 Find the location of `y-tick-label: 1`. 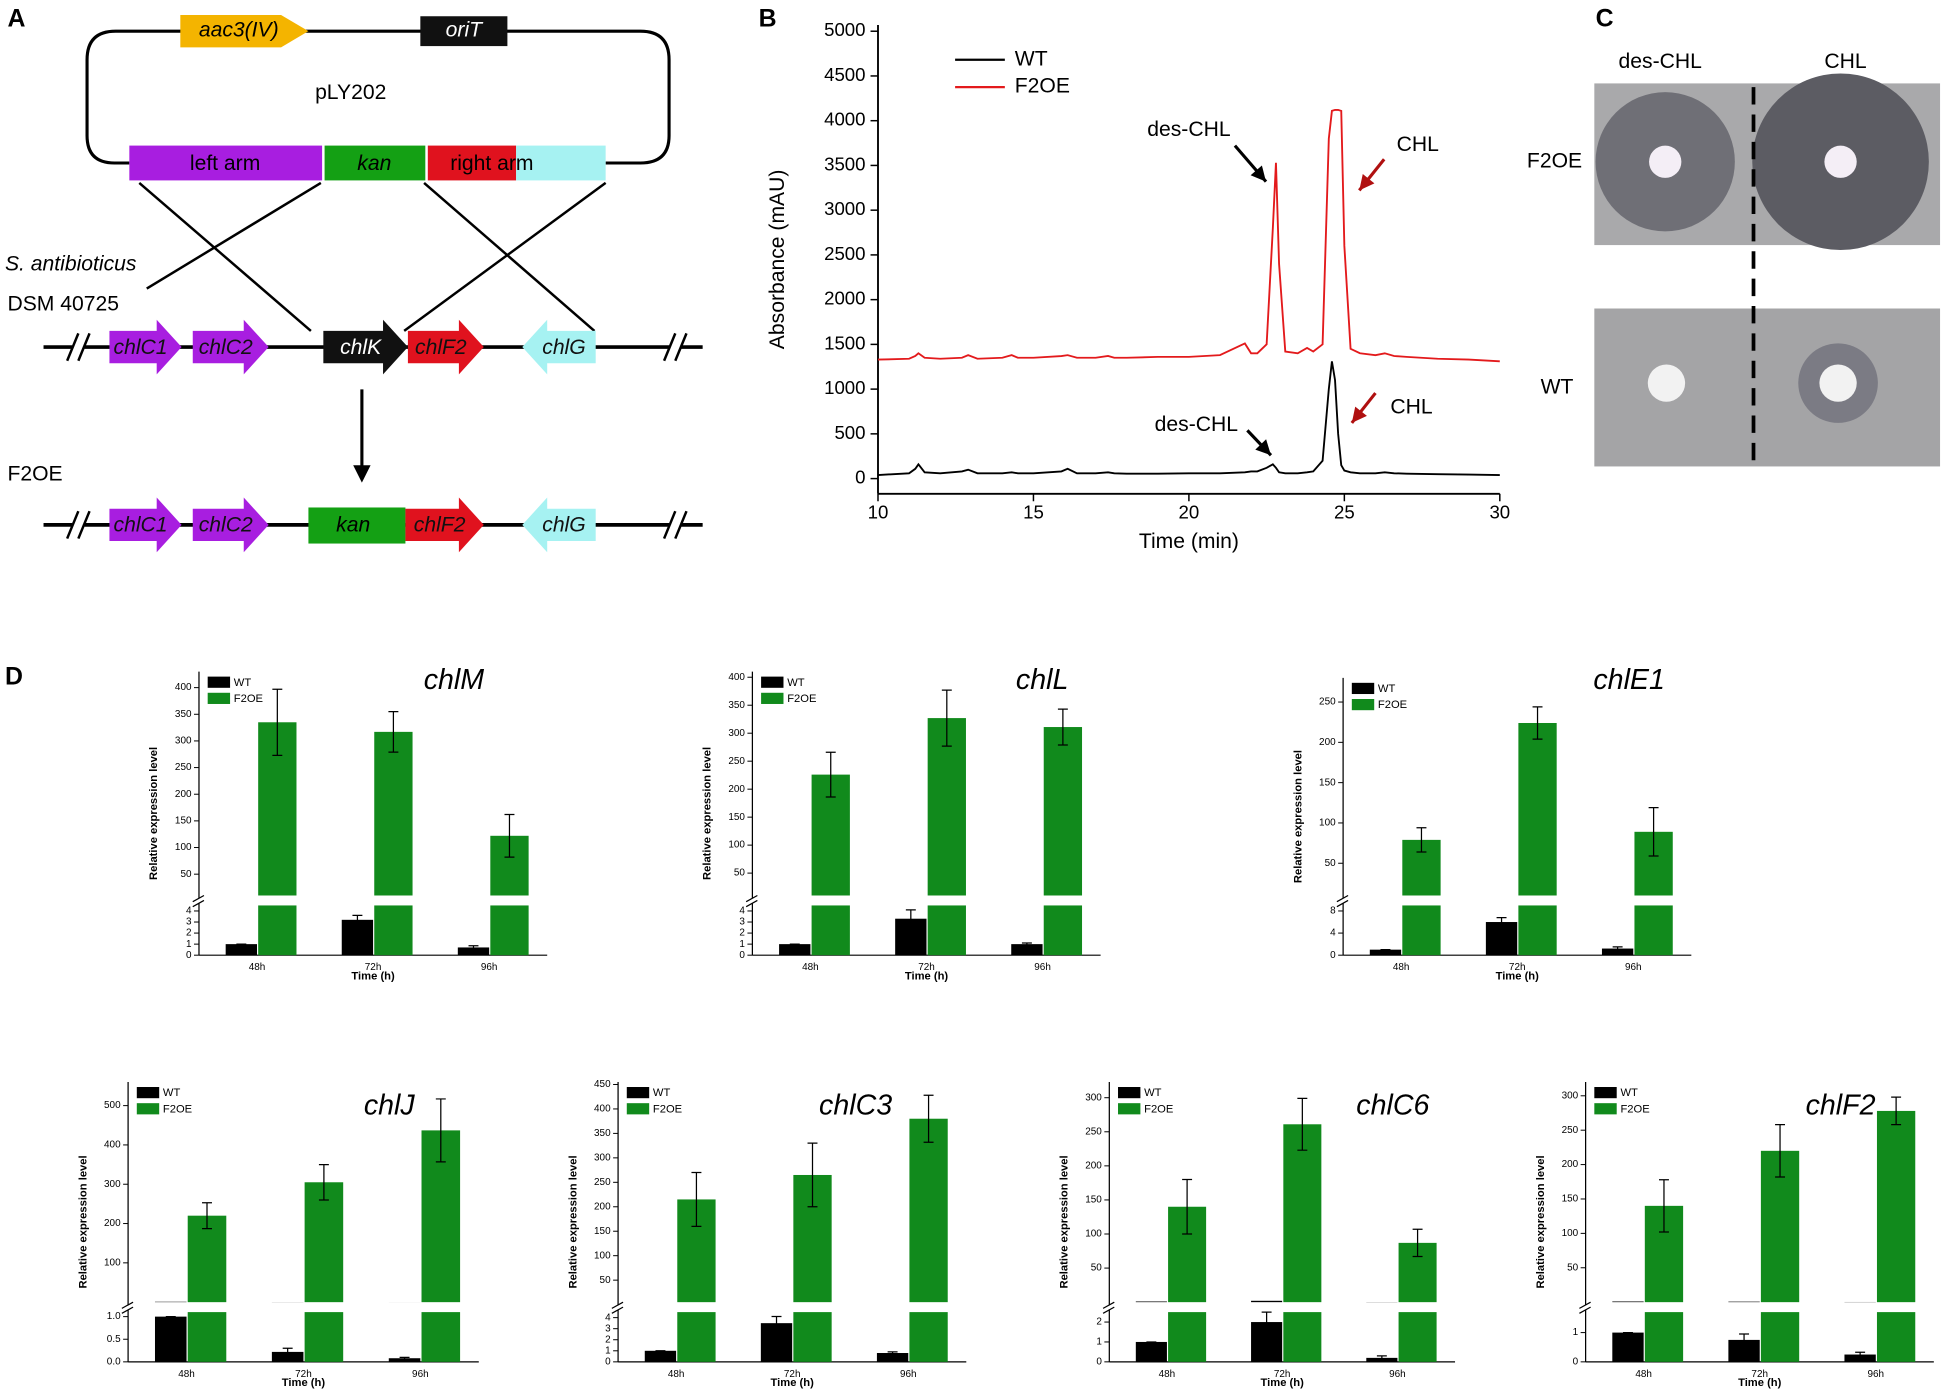

y-tick-label: 1 is located at coordinates (189, 944).